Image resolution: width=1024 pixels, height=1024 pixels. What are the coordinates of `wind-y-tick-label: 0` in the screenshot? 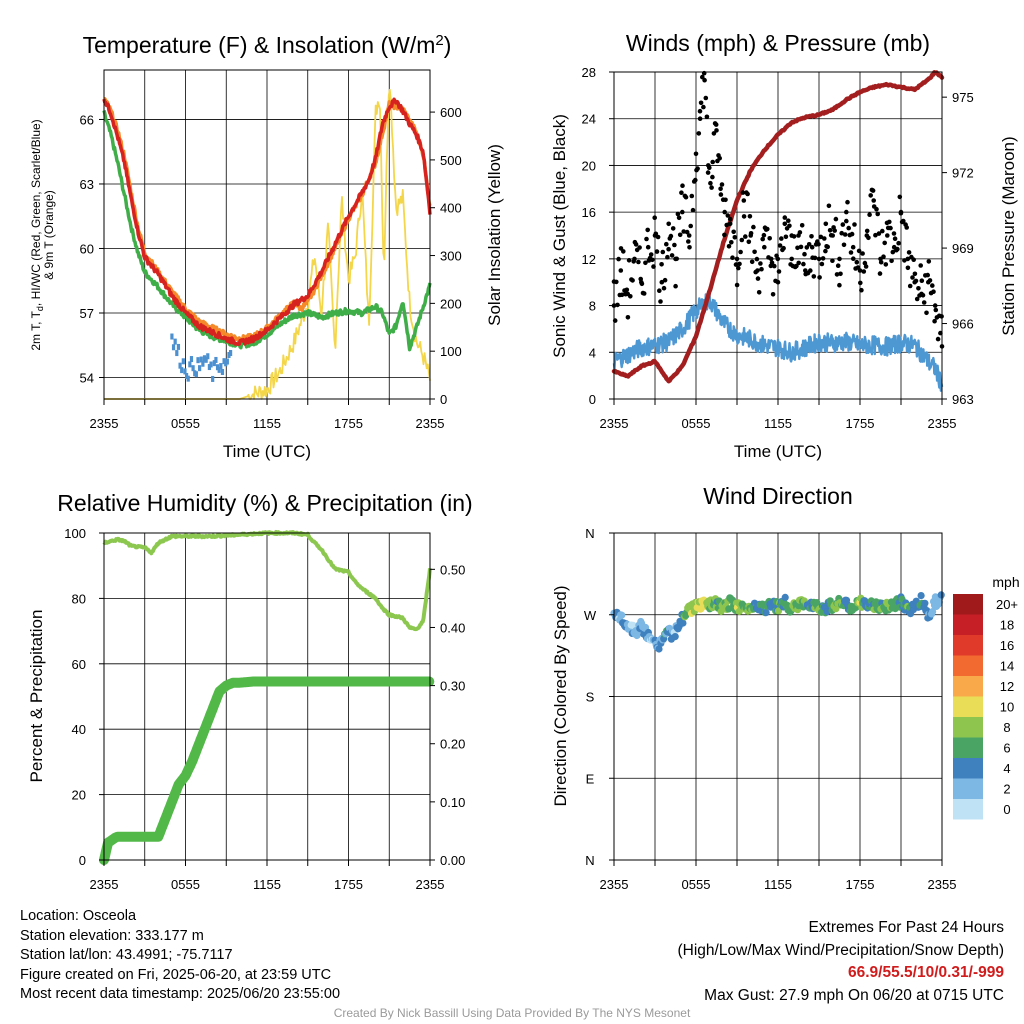 It's located at (592, 399).